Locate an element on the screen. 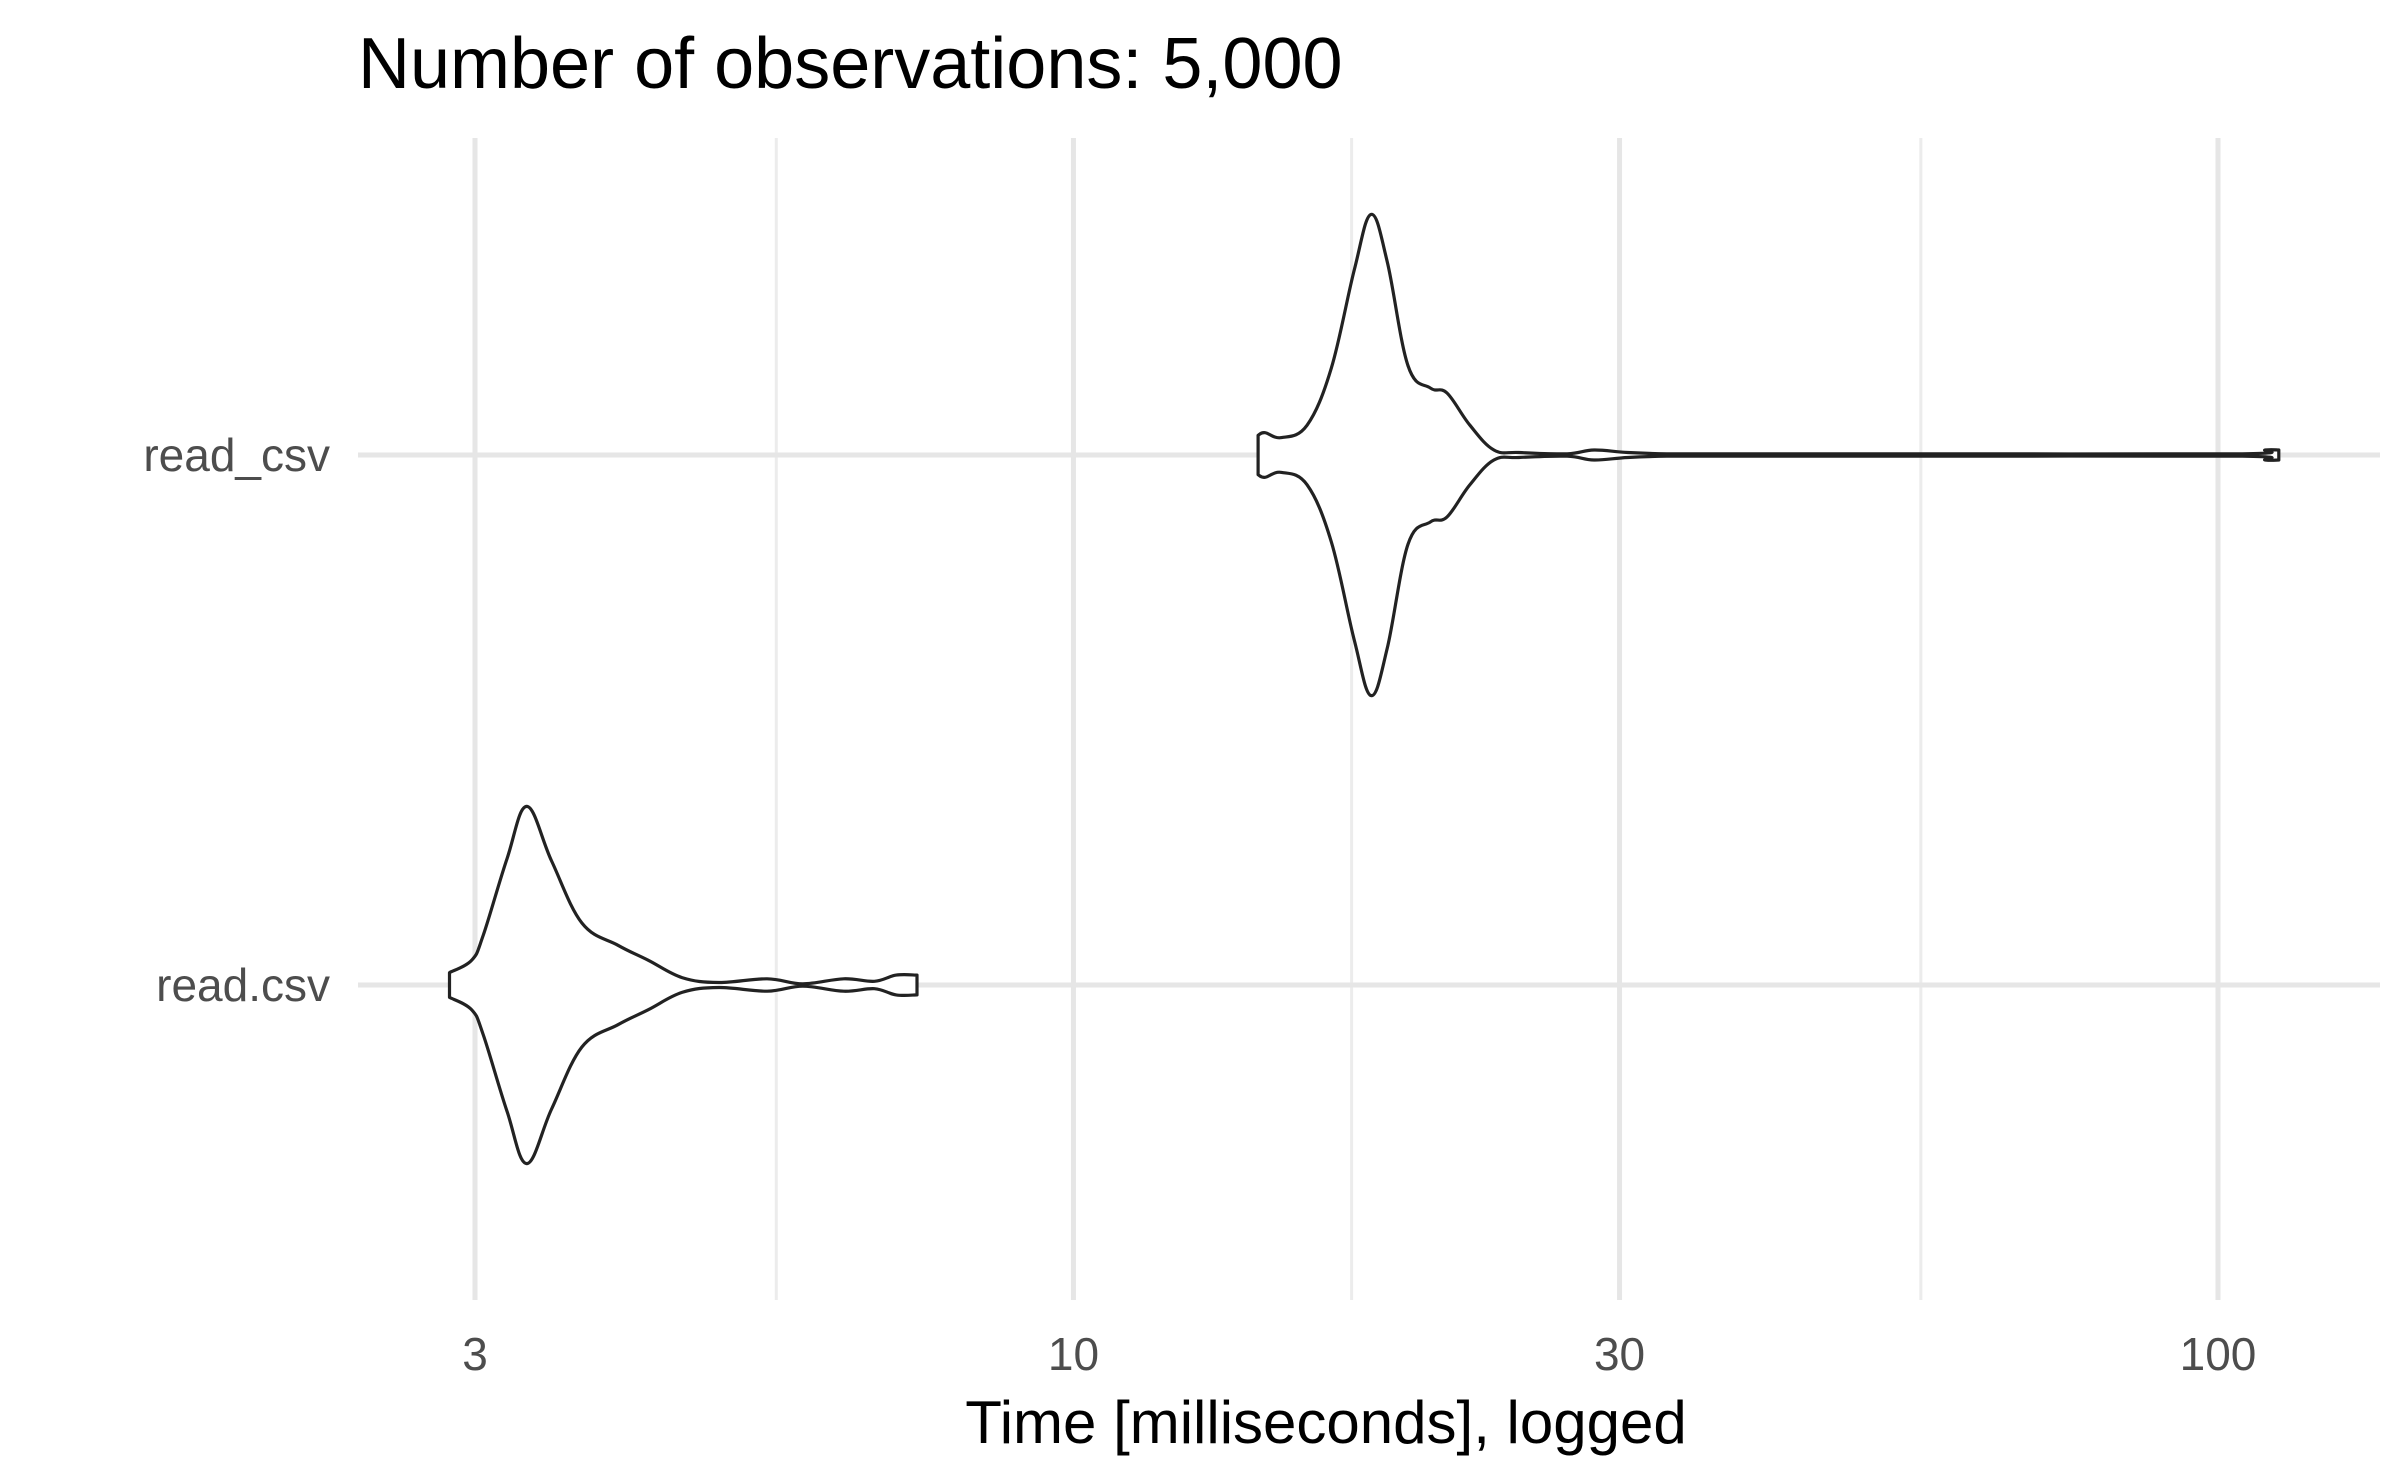 This screenshot has height=1483, width=2400. x-axis-title: Time [milliseconds], logged is located at coordinates (1325, 1422).